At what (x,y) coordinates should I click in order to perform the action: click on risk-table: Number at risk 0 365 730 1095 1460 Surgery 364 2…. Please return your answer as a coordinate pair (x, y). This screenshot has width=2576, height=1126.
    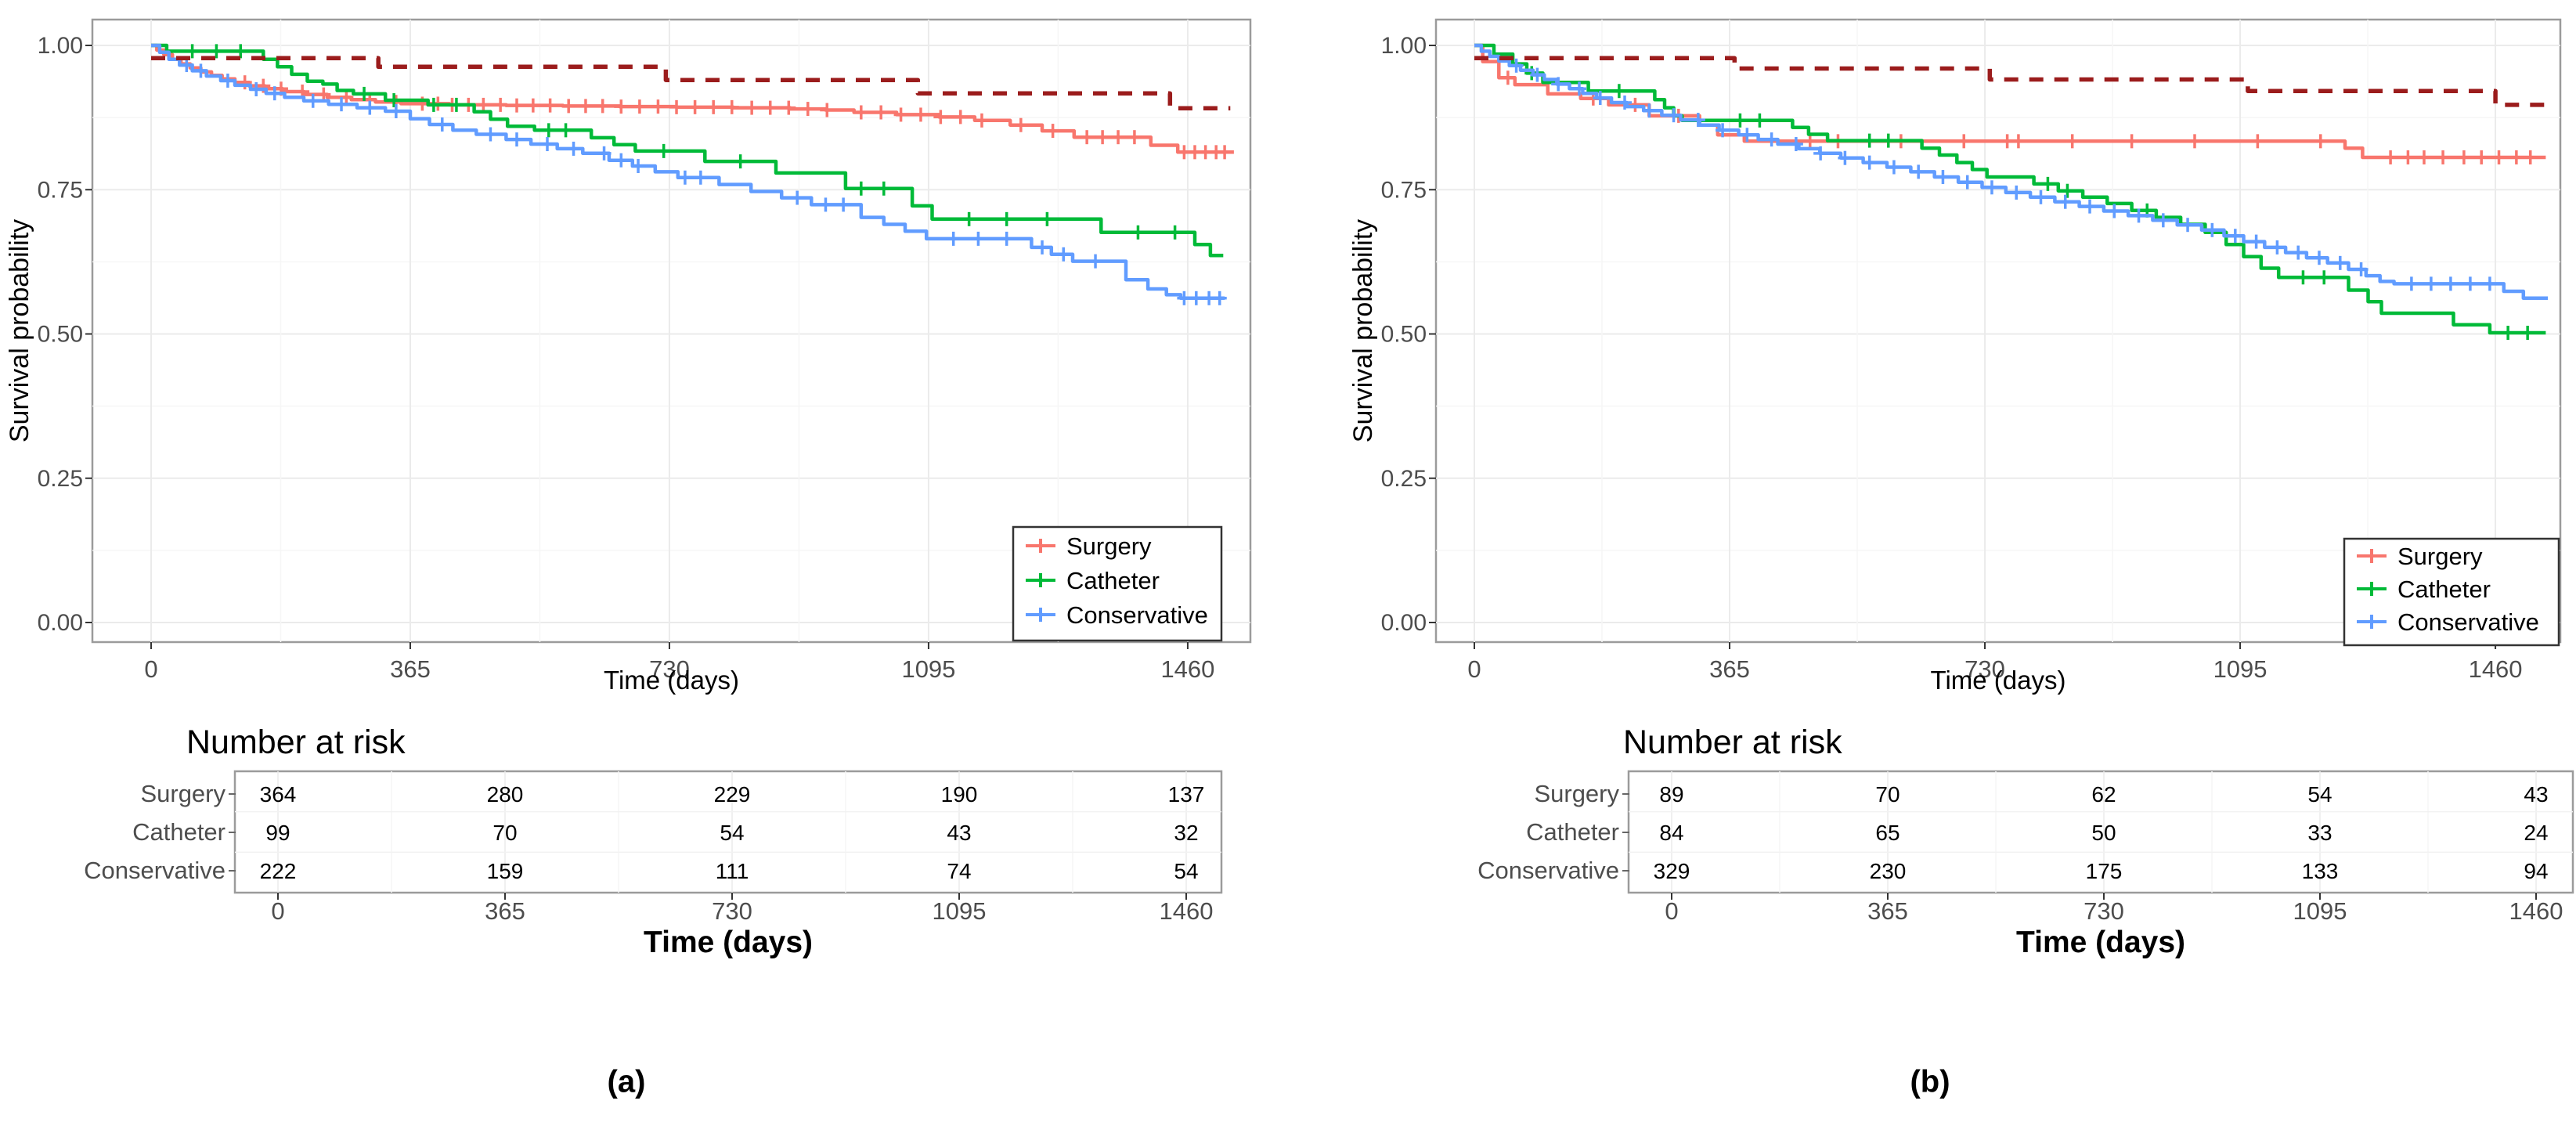
    Looking at the image, I should click on (653, 841).